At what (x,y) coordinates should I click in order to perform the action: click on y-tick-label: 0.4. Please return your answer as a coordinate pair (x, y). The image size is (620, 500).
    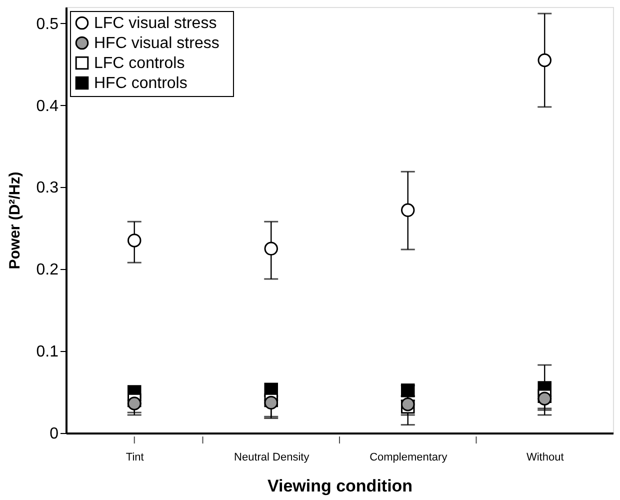
    Looking at the image, I should click on (47, 106).